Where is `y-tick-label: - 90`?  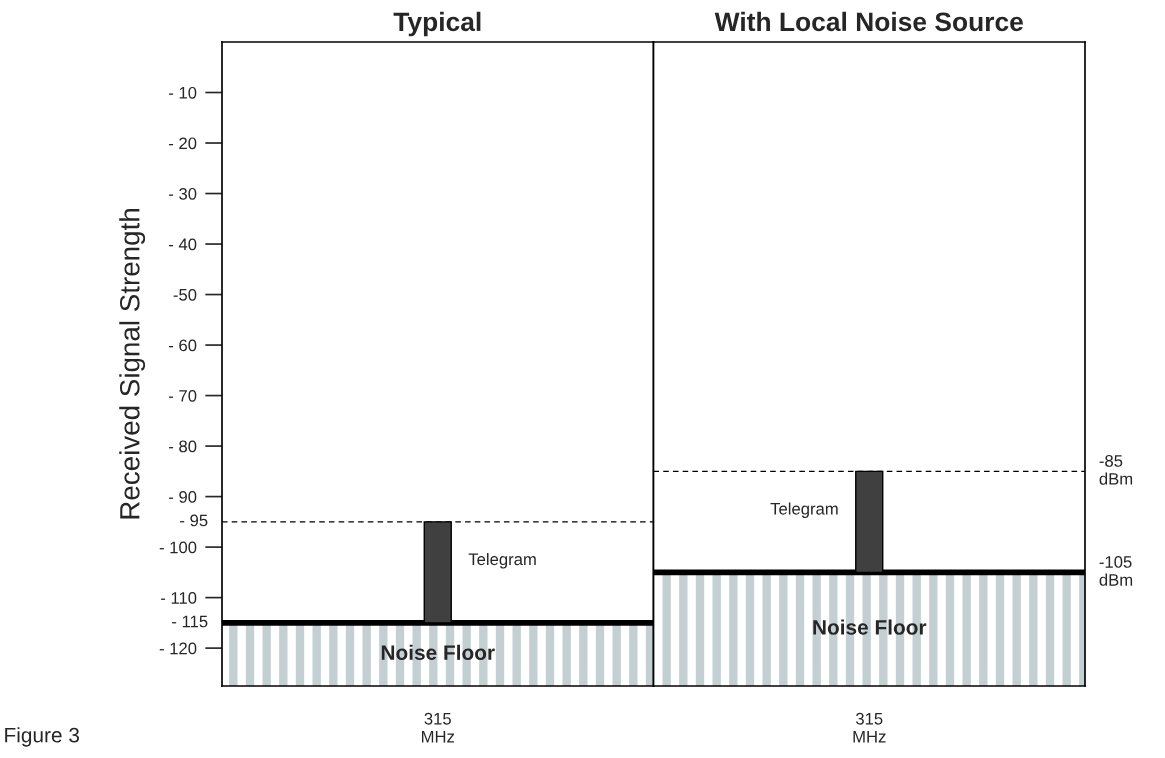 y-tick-label: - 90 is located at coordinates (183, 496).